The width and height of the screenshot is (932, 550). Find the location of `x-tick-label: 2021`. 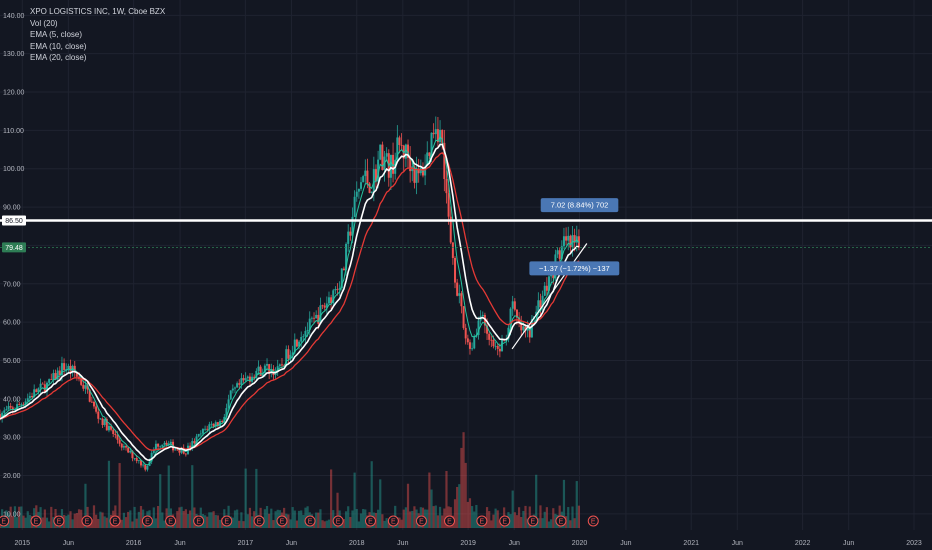

x-tick-label: 2021 is located at coordinates (691, 543).